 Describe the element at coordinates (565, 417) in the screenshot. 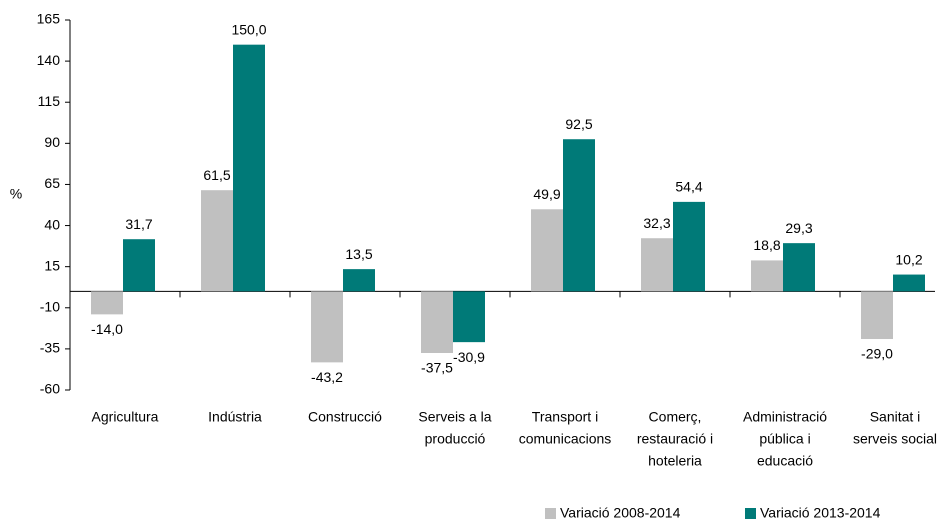

I see `x-tick-label: Transport i` at that location.